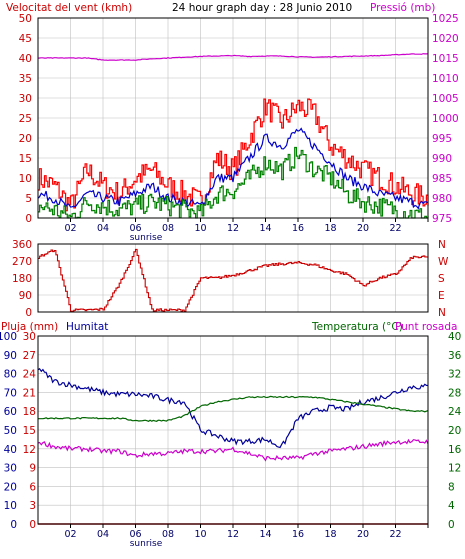 The height and width of the screenshot is (559, 465). Describe the element at coordinates (233, 280) in the screenshot. I see `series-line-direction` at that location.